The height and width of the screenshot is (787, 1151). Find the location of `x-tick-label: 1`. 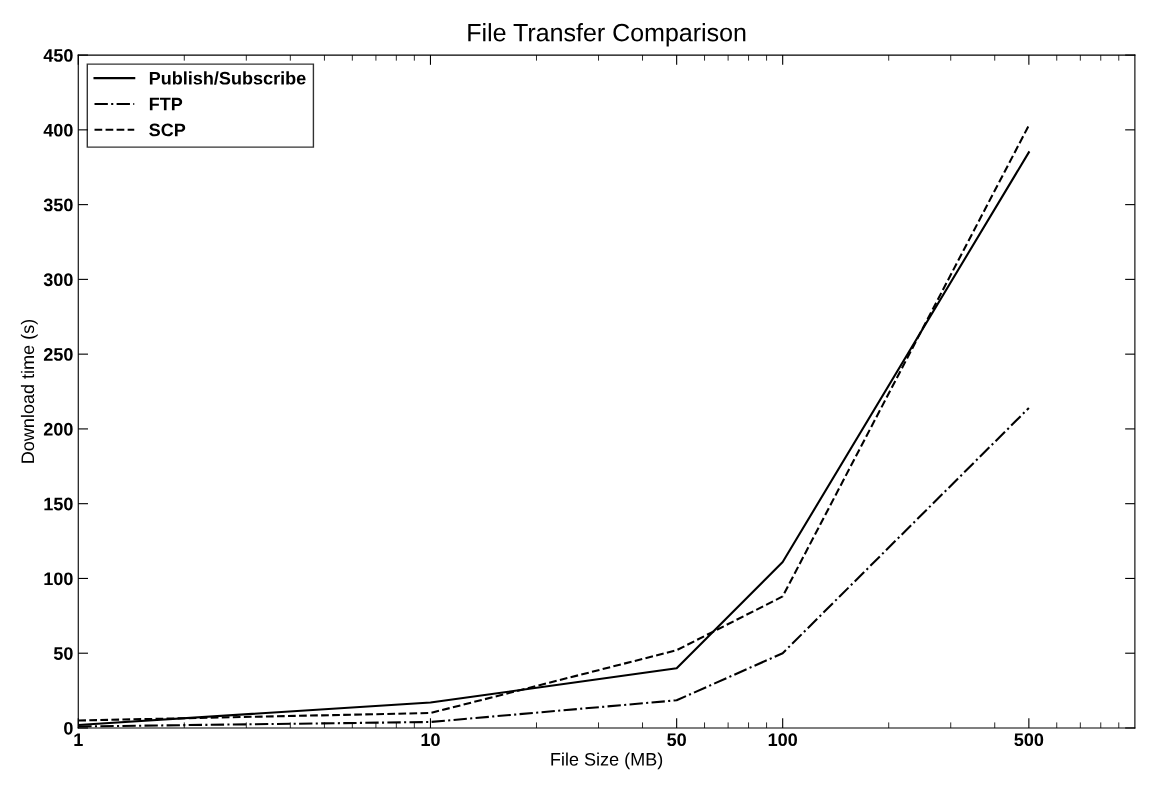

x-tick-label: 1 is located at coordinates (78, 739).